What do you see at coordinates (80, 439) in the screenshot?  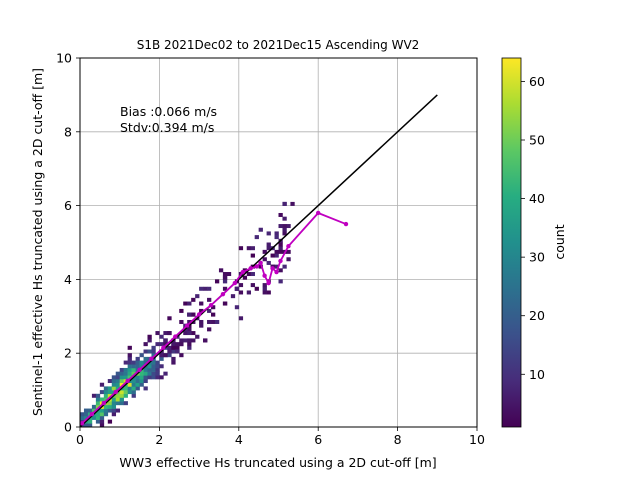 I see `x-tick-label: 0` at bounding box center [80, 439].